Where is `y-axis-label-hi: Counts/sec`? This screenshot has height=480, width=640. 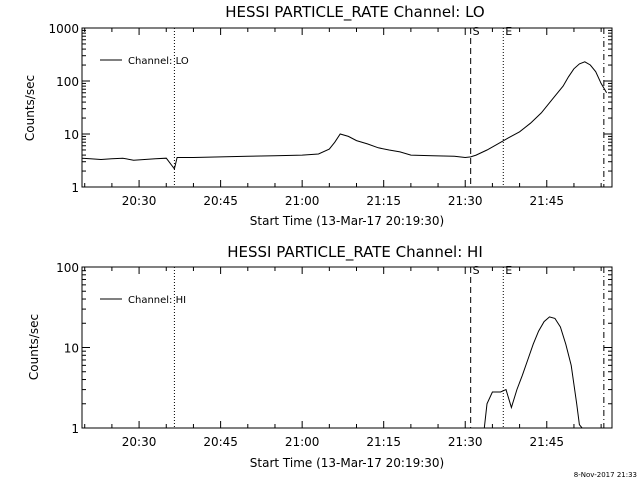 y-axis-label-hi: Counts/sec is located at coordinates (34, 347).